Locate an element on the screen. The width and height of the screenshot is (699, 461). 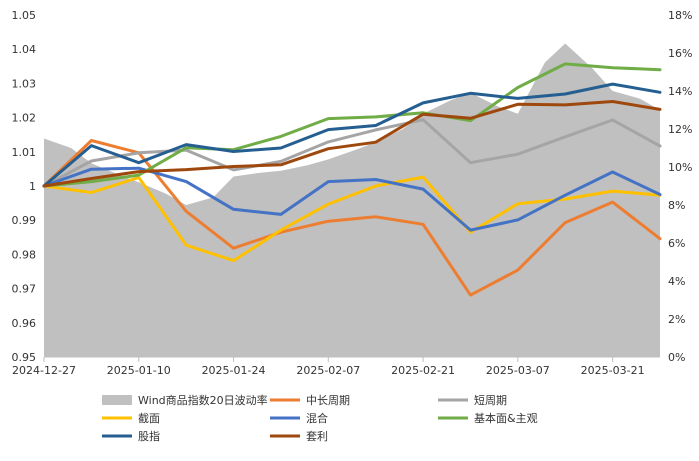
y-left-tick-label: 1.04 is located at coordinates (24, 49).